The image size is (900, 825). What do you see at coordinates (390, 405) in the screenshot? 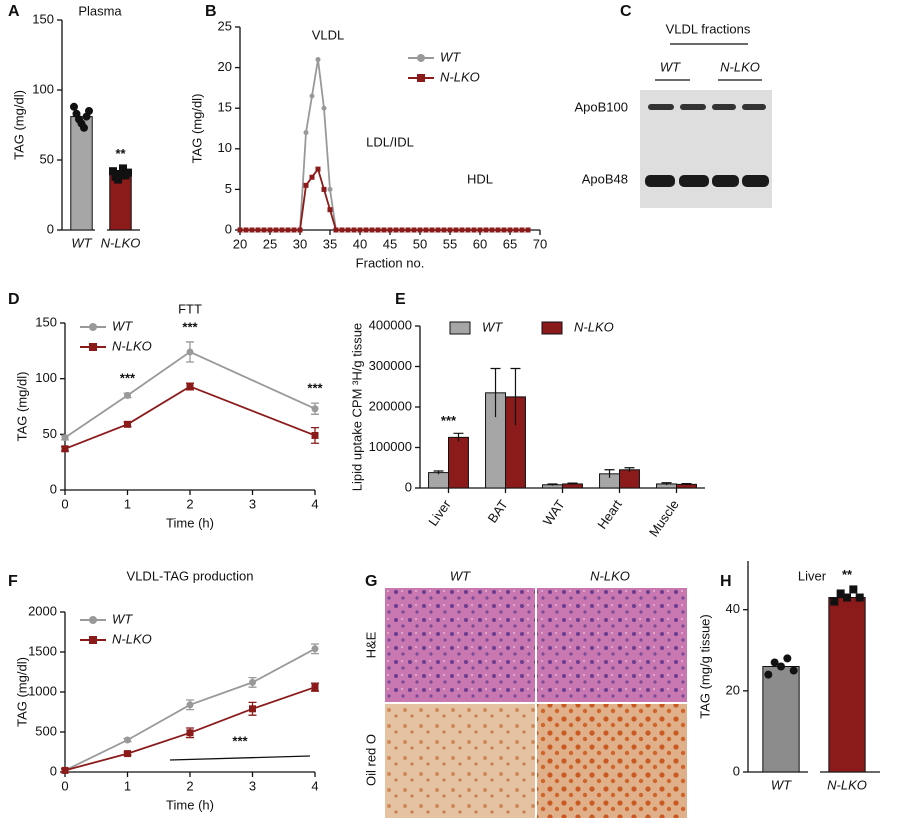
I see `y-tick-label: 200000` at bounding box center [390, 405].